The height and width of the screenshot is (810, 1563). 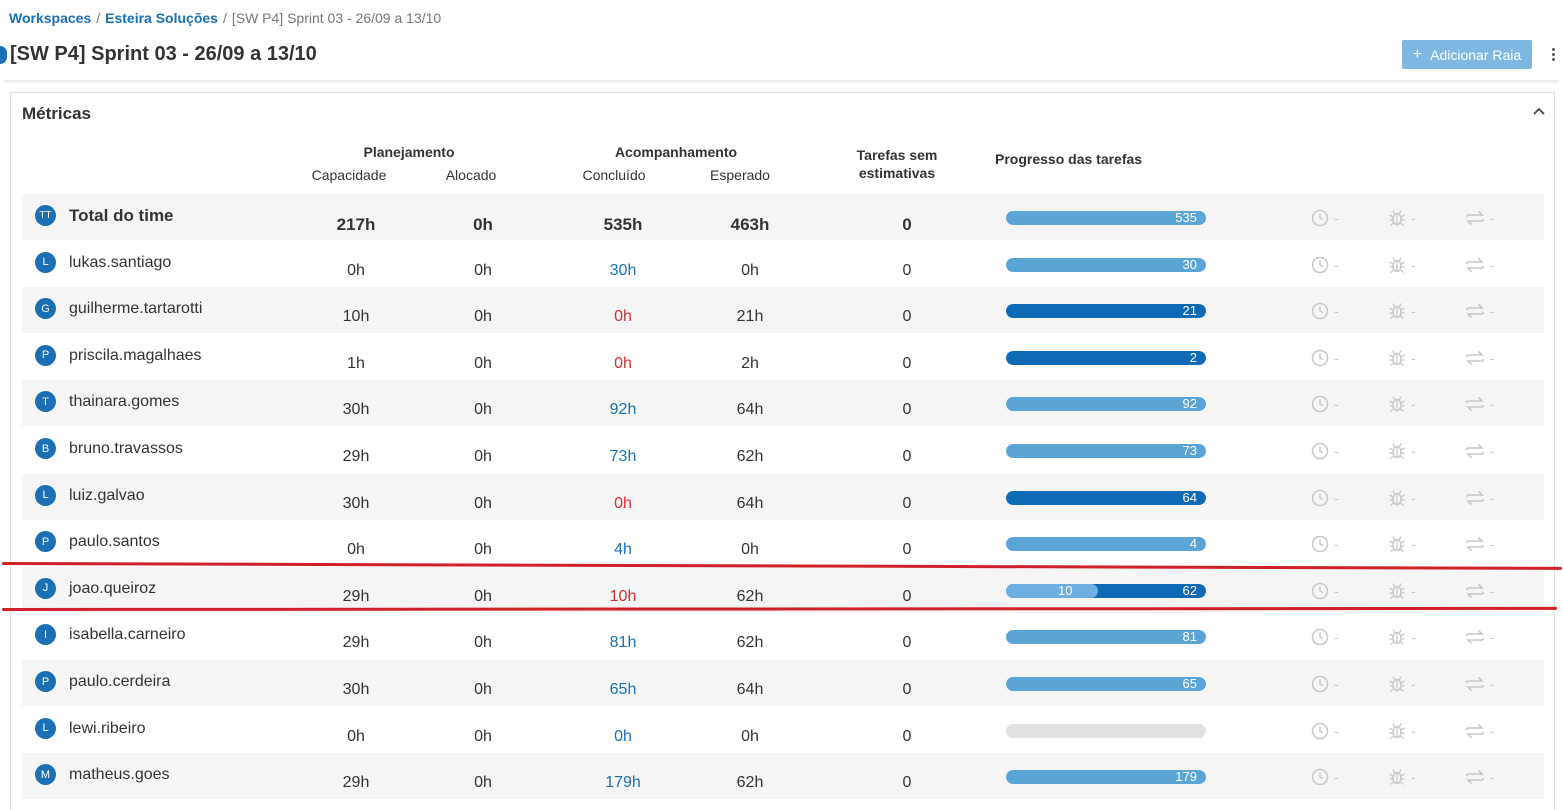 What do you see at coordinates (135, 355) in the screenshot?
I see `member-name: priscila.magalhaes` at bounding box center [135, 355].